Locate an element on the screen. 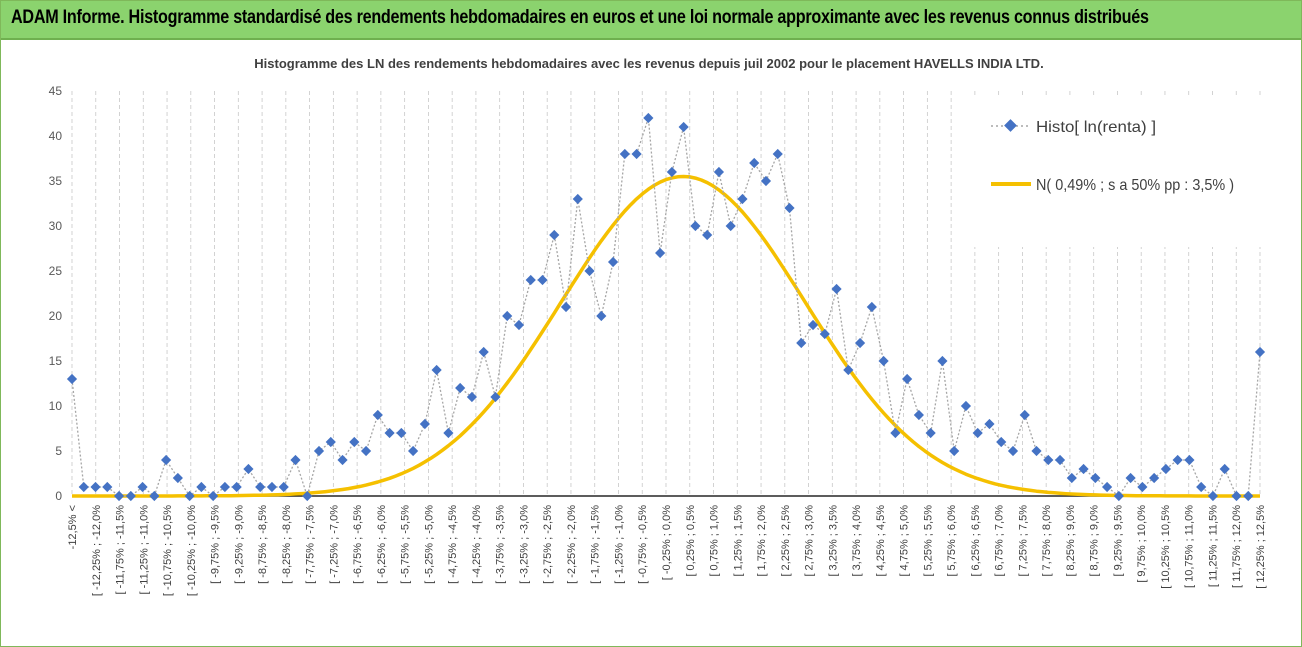  x-tick-label: [ -3,75% ; -3,5% is located at coordinates (501, 544).